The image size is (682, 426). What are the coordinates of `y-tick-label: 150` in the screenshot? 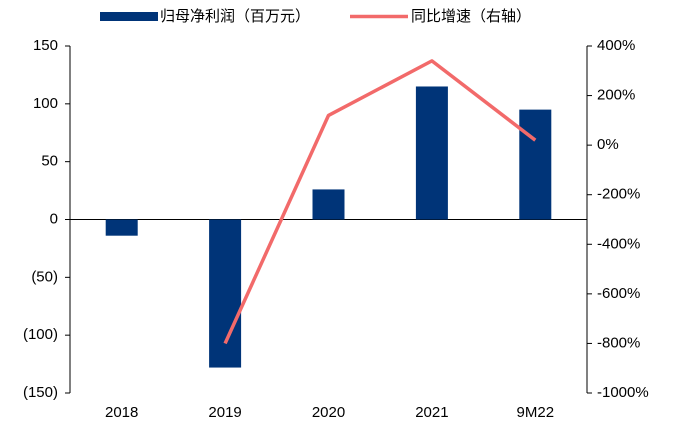 It's located at (45, 45).